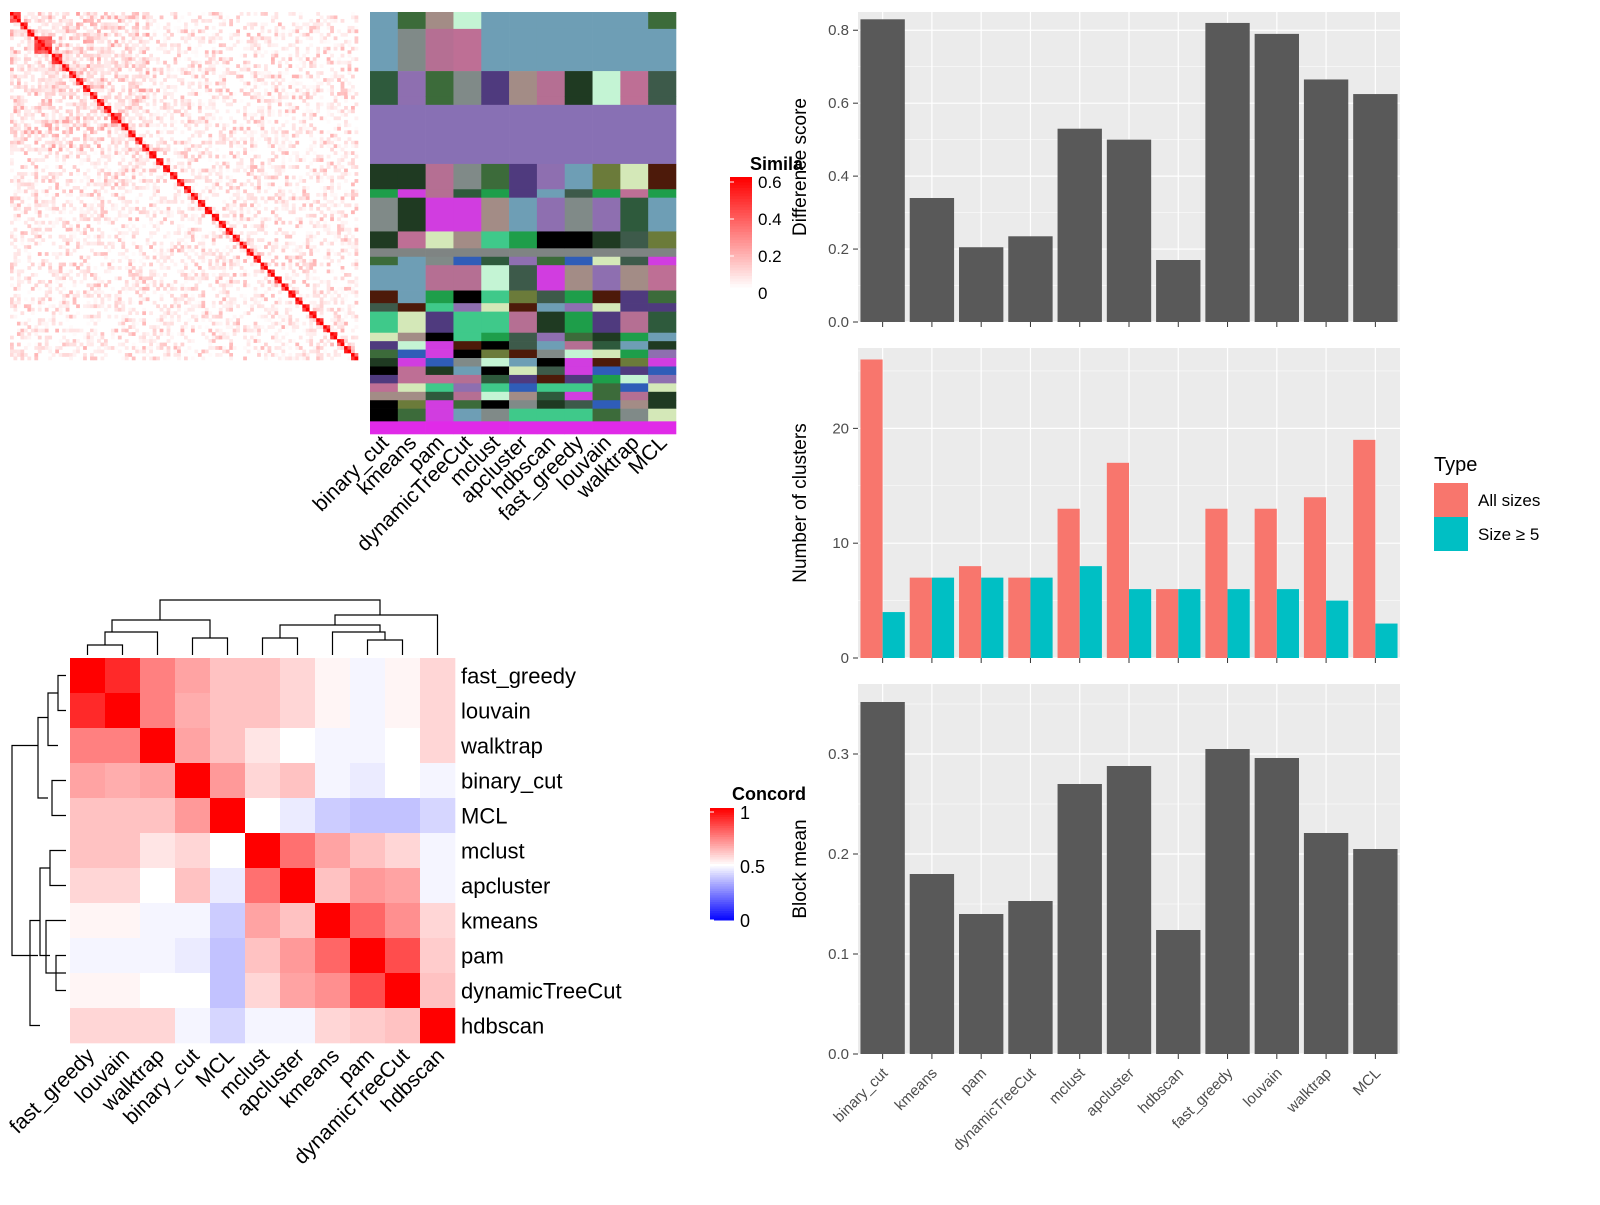 Image resolution: width=1600 pixels, height=1205 pixels. Describe the element at coordinates (437, 710) in the screenshot. I see `concordance-cell` at that location.